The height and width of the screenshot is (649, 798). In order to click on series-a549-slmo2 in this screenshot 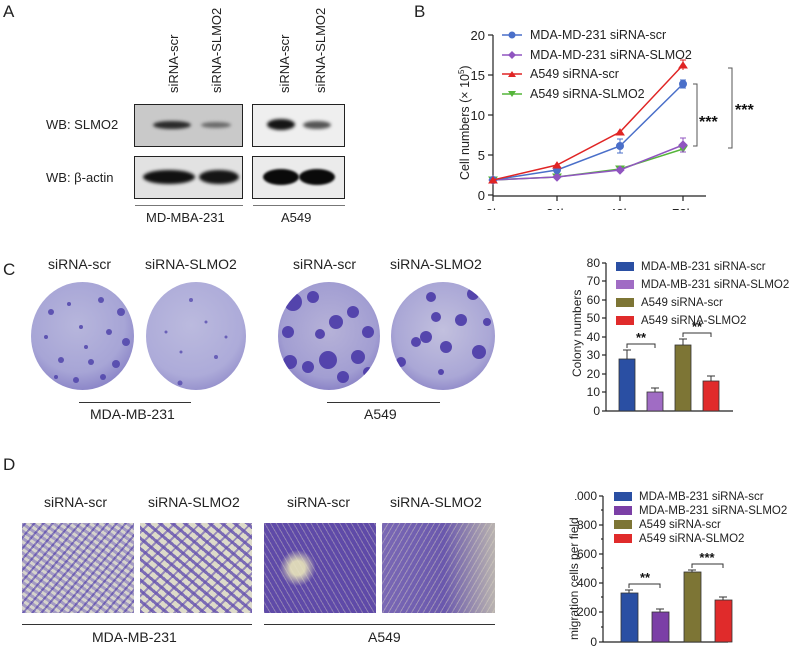, I will do `click(588, 164)`.